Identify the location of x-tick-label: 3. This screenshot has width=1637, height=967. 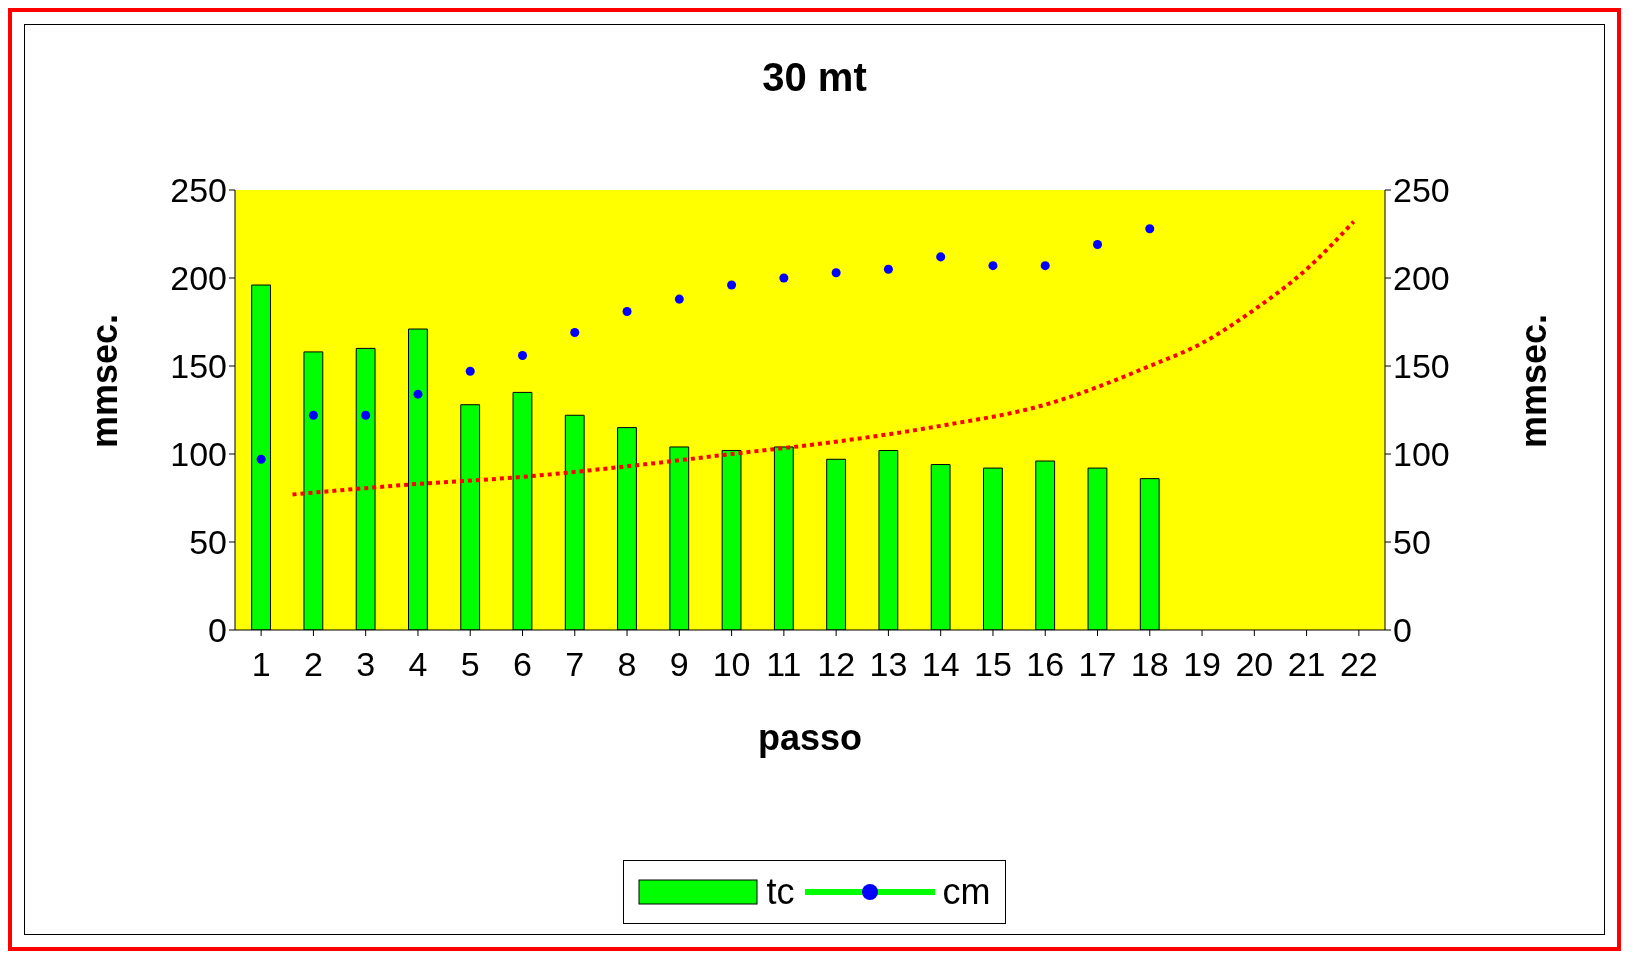
(366, 664).